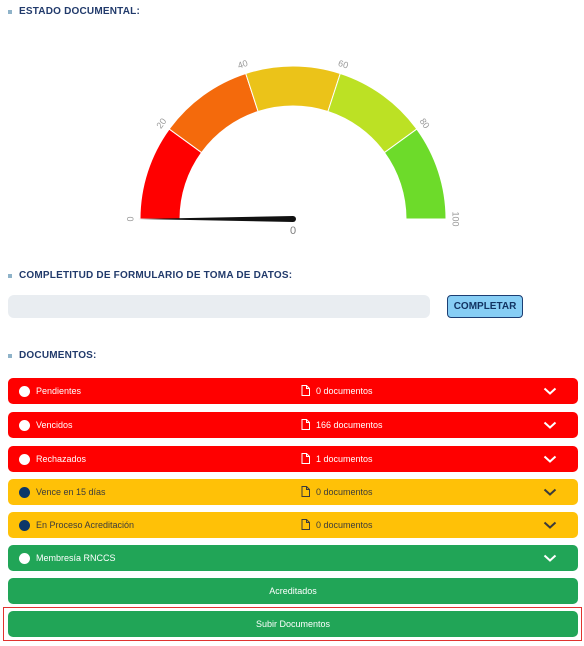 The image size is (584, 646). I want to click on gauge-tick-label: 40, so click(242, 64).